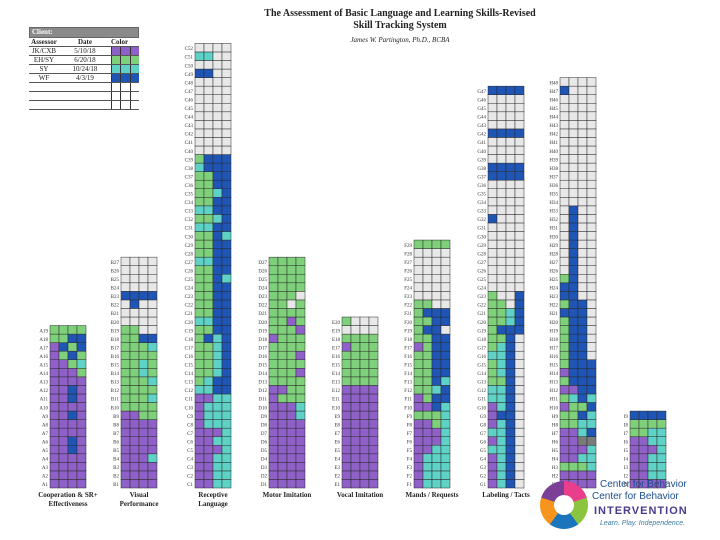 Image resolution: width=720 pixels, height=540 pixels. What do you see at coordinates (336, 408) in the screenshot?
I see `skill-code-label: E10` at bounding box center [336, 408].